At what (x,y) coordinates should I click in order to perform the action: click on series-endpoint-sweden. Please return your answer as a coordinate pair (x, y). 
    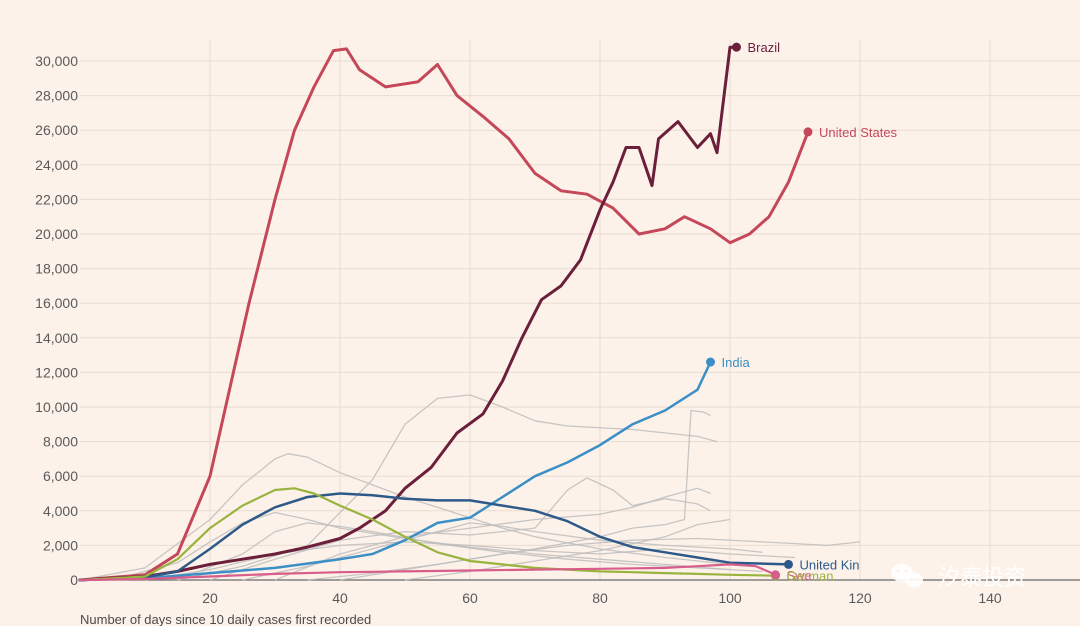
    Looking at the image, I should click on (775, 575).